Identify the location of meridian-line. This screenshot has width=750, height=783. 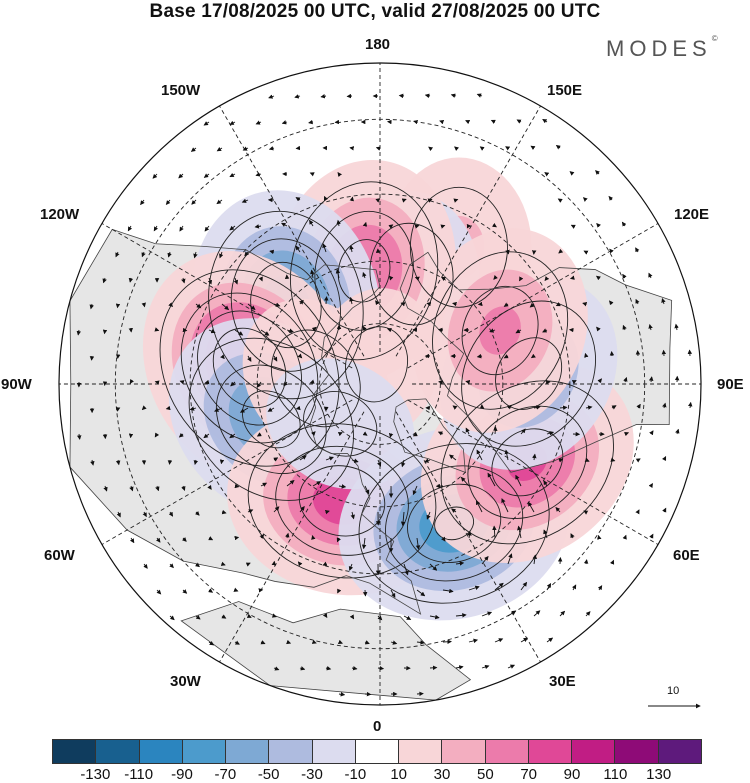
(533, 472).